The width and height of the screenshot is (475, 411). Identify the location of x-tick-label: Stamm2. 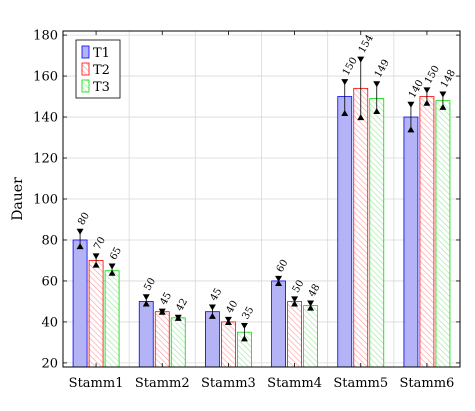
(162, 383).